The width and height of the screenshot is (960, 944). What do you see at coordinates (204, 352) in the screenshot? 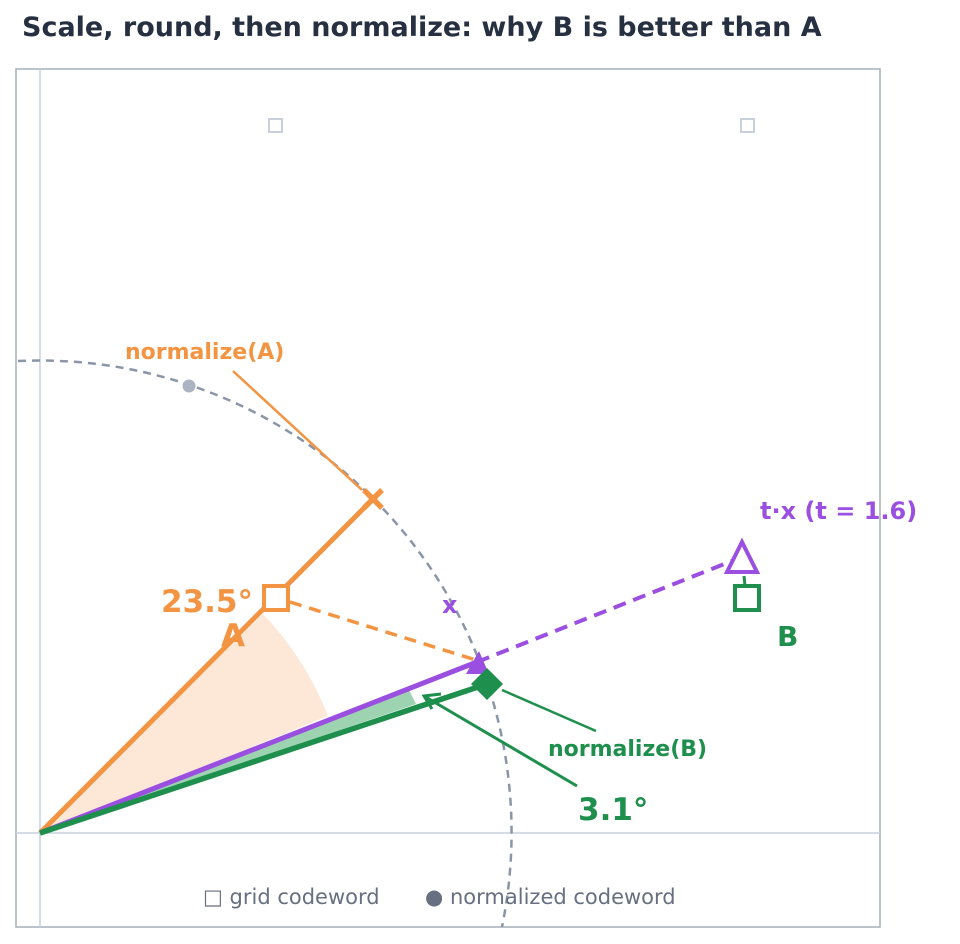
I see `normalize-a-label: normalize(A)` at bounding box center [204, 352].